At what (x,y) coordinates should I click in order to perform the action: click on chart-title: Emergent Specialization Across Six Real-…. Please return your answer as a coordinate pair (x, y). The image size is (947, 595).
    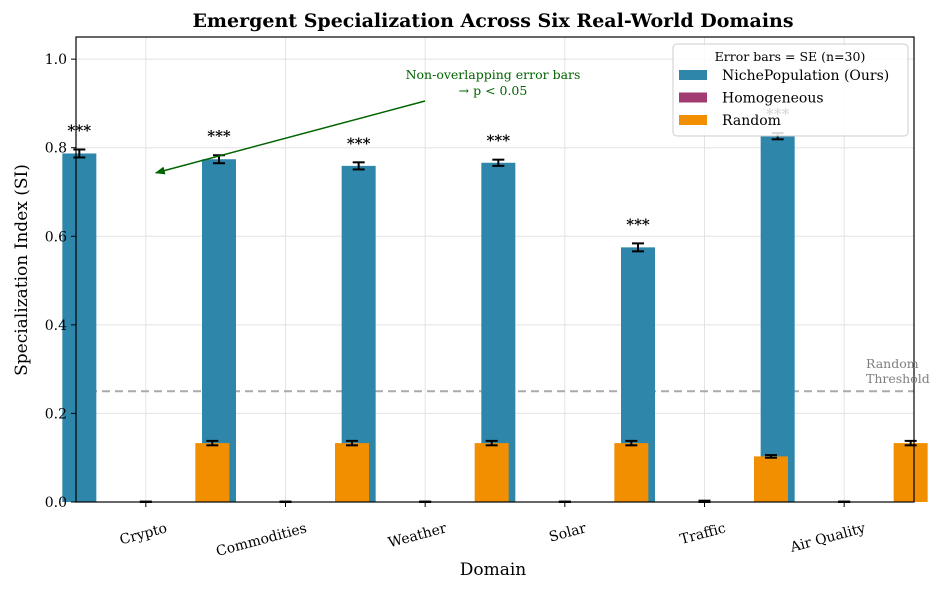
    Looking at the image, I should click on (492, 21).